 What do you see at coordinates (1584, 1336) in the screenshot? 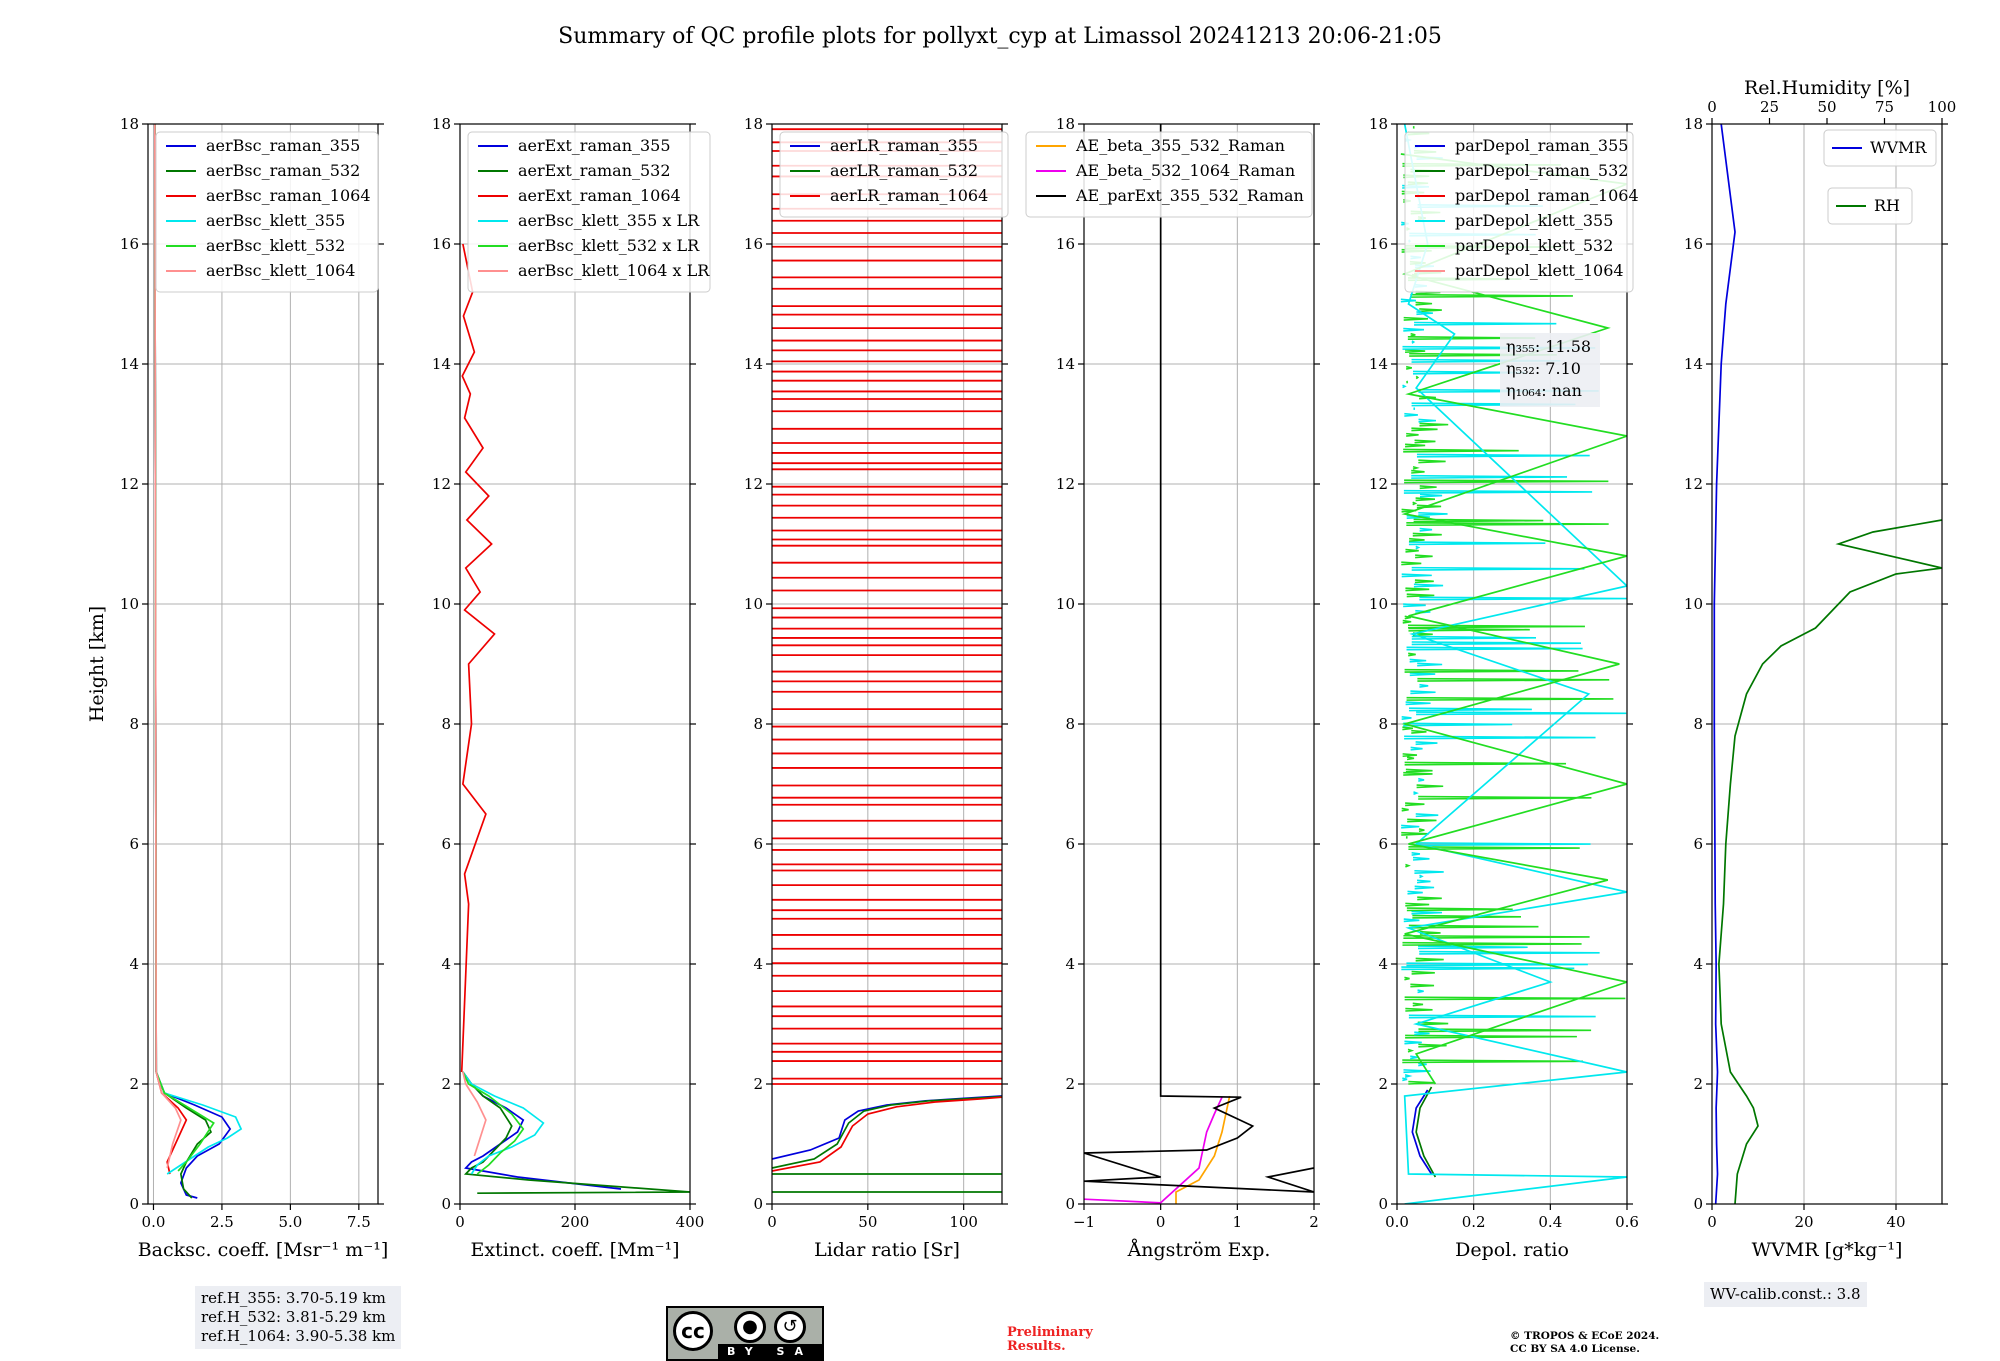
I see `copyright-line-1: © TROPOS & ECoE 2024.` at bounding box center [1584, 1336].